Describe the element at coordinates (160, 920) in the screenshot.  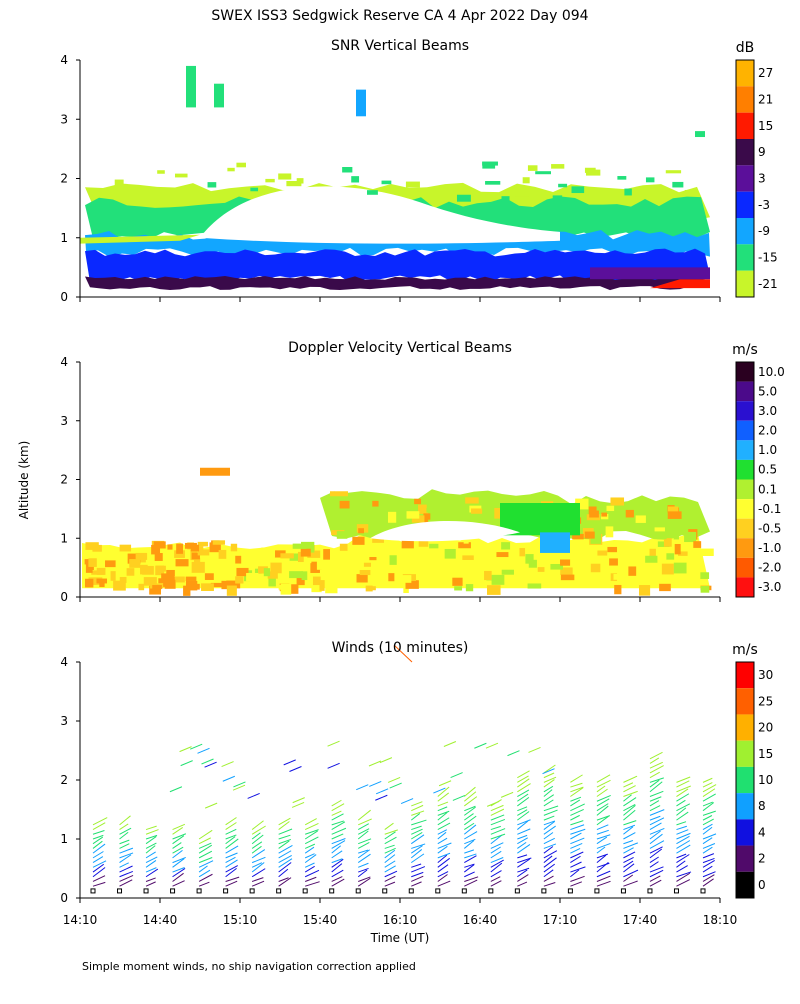
I see `x-tick-label: 14:40` at that location.